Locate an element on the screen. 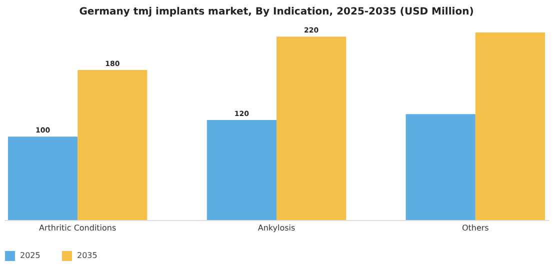 This screenshot has height=280, width=560. legend-label: 2025 is located at coordinates (30, 255).